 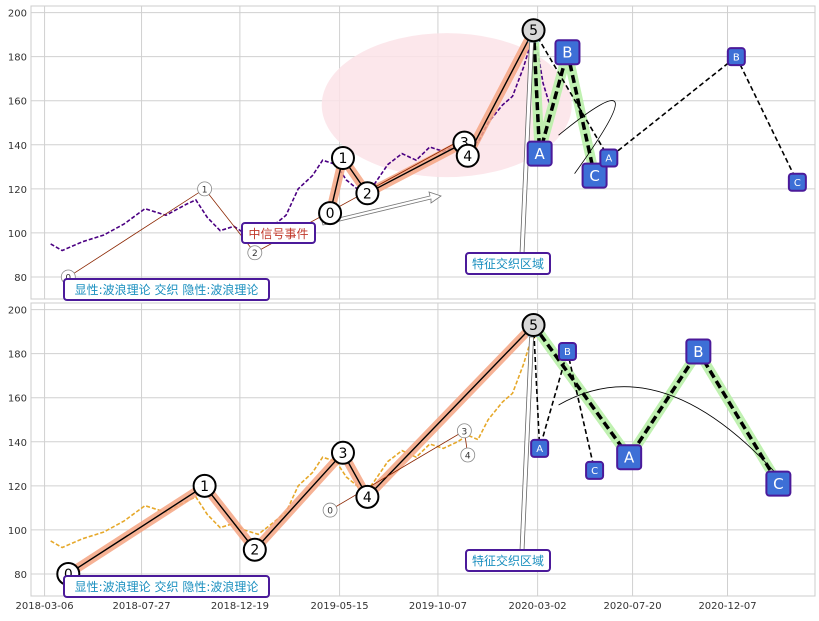 I want to click on wave-label-small: 1, so click(x=205, y=190).